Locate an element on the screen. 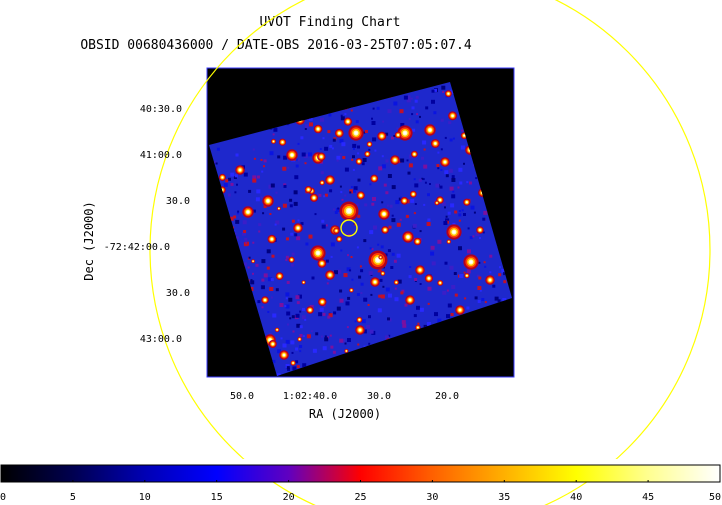 The height and width of the screenshot is (505, 722). colorbar-tick-label: 15 is located at coordinates (217, 497).